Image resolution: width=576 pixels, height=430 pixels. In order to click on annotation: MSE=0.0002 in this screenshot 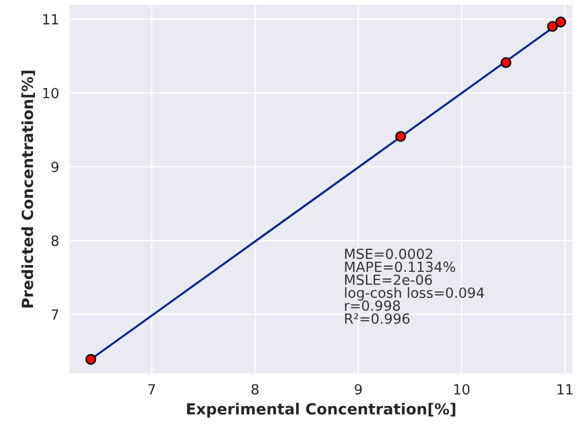, I will do `click(388, 254)`.